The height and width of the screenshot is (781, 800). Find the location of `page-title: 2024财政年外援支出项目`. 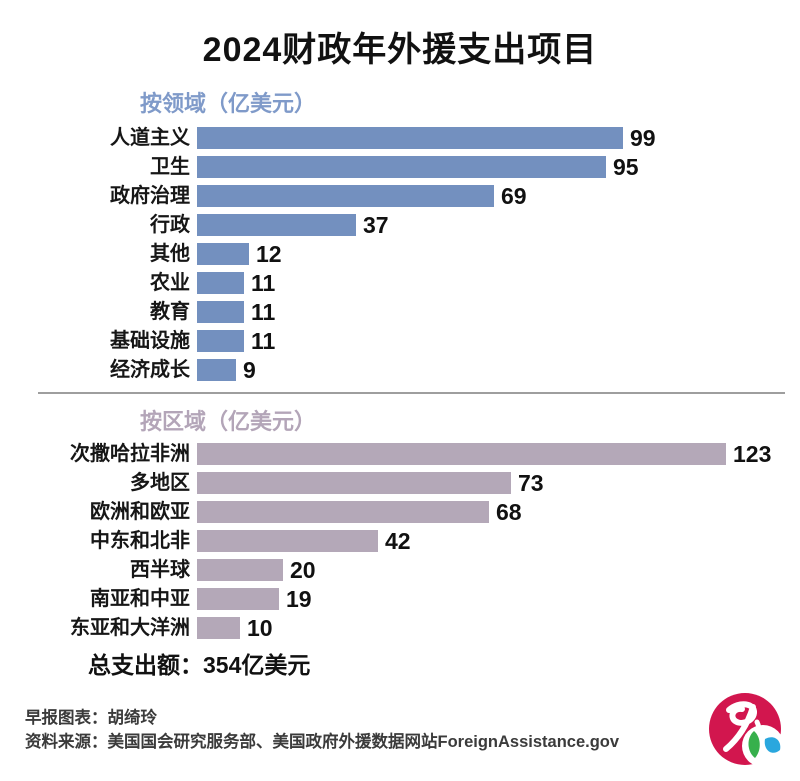

page-title: 2024财政年外援支出项目 is located at coordinates (400, 50).